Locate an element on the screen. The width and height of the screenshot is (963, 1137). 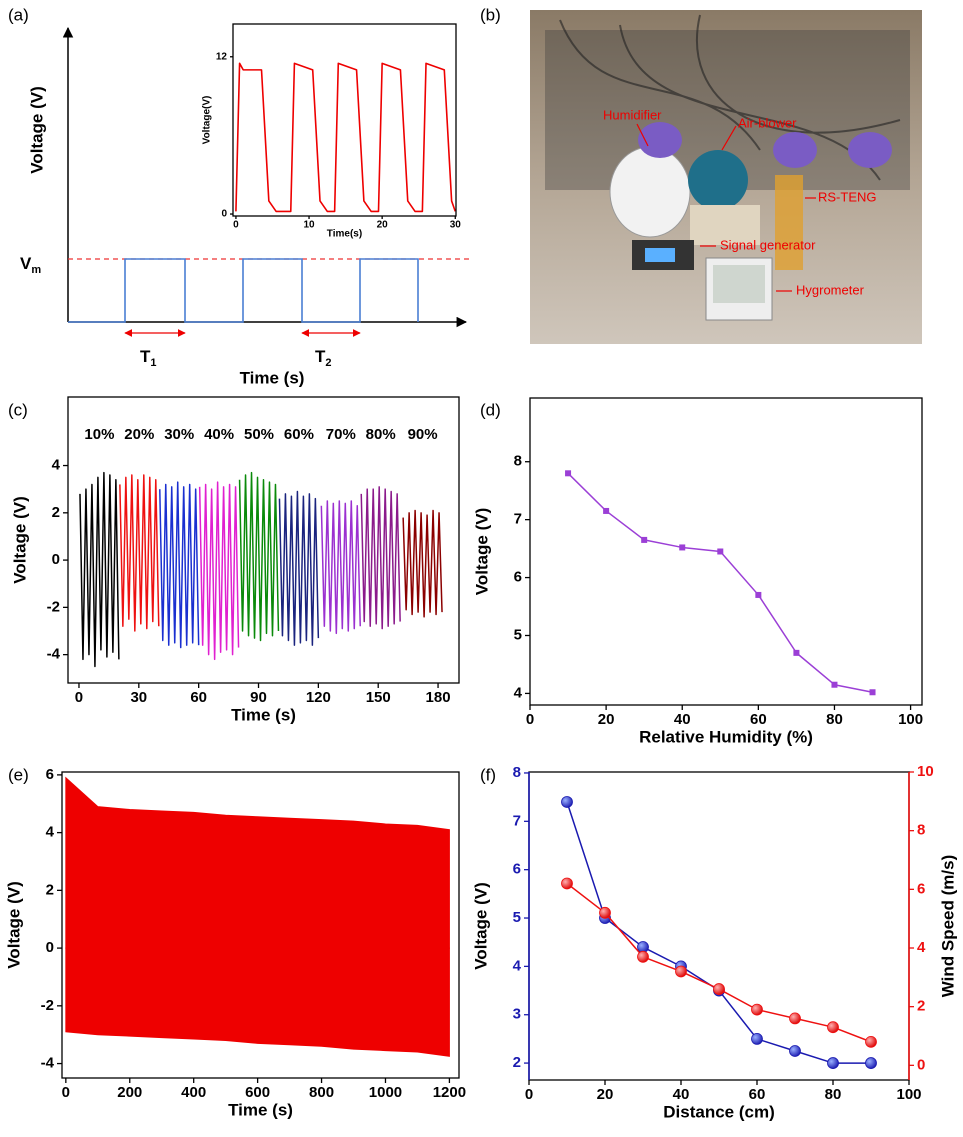
y2-tick-label: 4 is located at coordinates (921, 947).